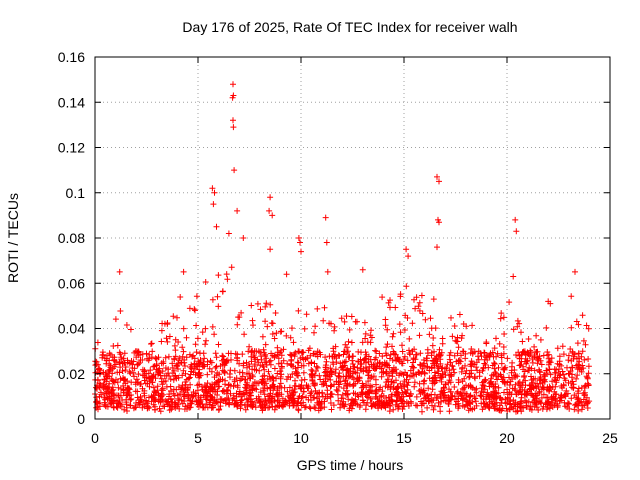  I want to click on y-axis-label: ROTI / TECUs, so click(13, 238).